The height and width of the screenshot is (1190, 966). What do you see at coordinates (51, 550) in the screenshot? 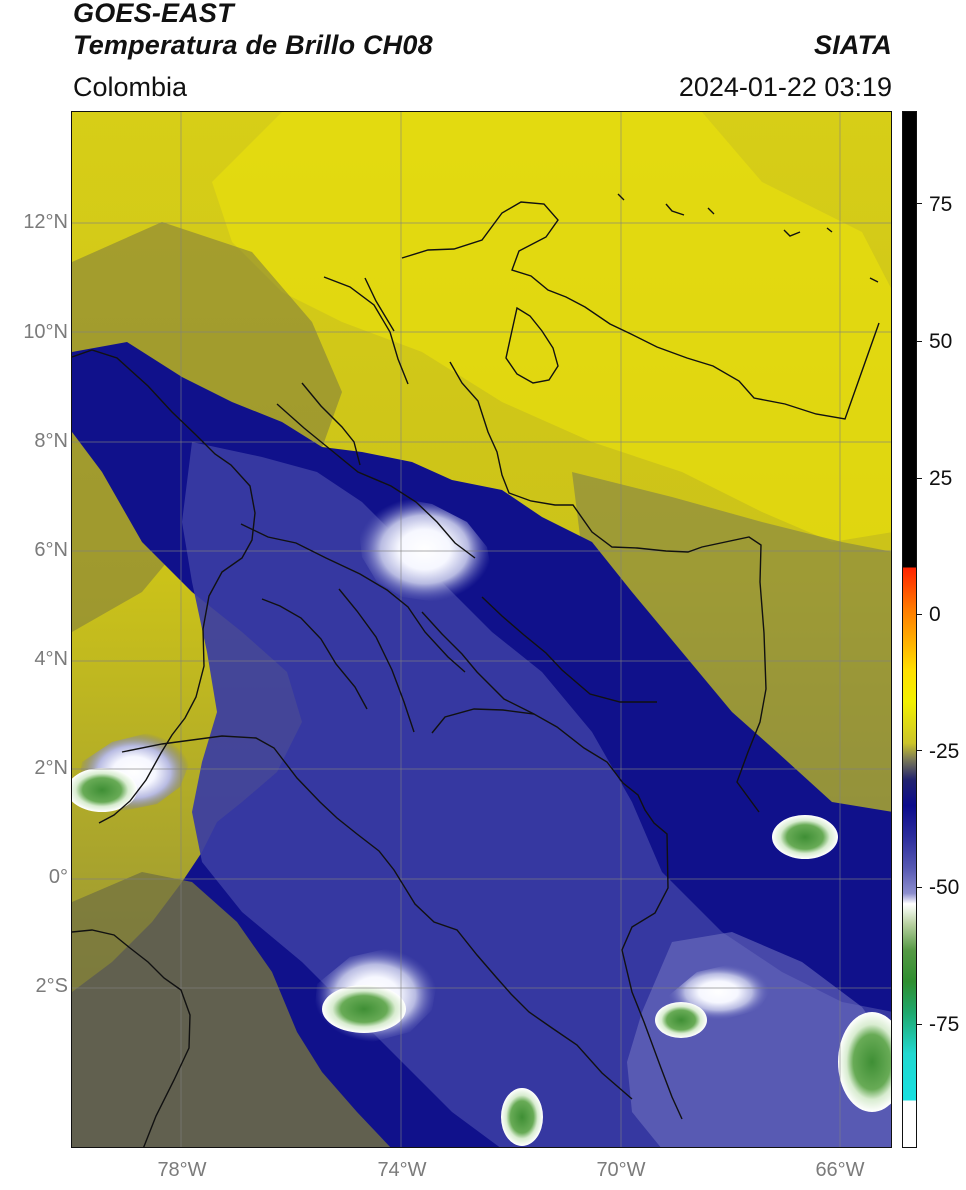
I see `y-axis-label-6n: 6°N` at bounding box center [51, 550].